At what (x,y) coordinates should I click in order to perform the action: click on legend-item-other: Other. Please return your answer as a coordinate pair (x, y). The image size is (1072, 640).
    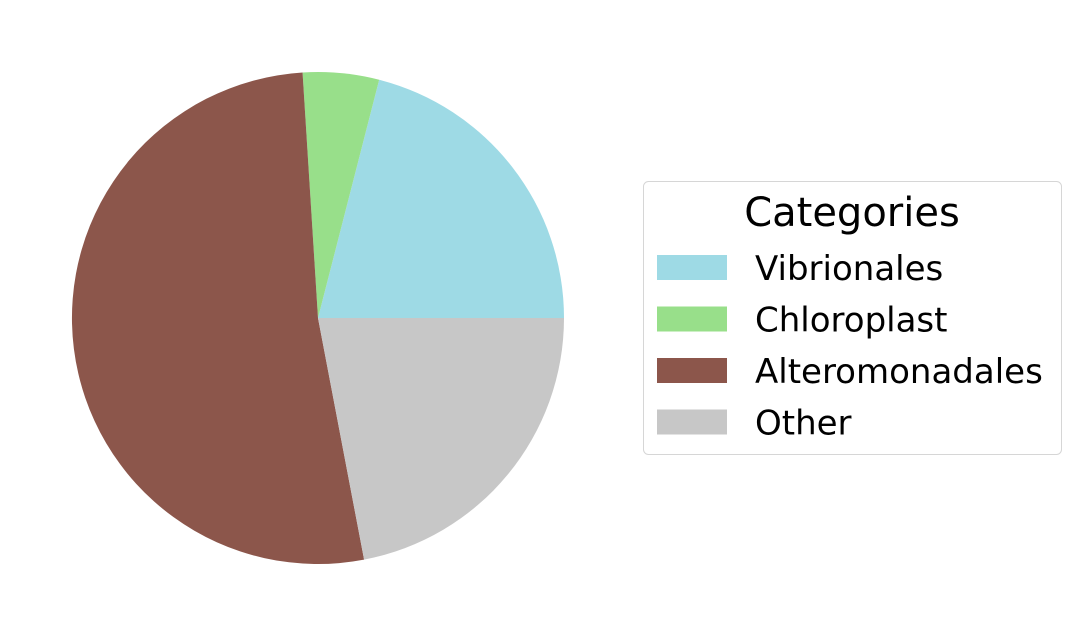
    Looking at the image, I should click on (754, 424).